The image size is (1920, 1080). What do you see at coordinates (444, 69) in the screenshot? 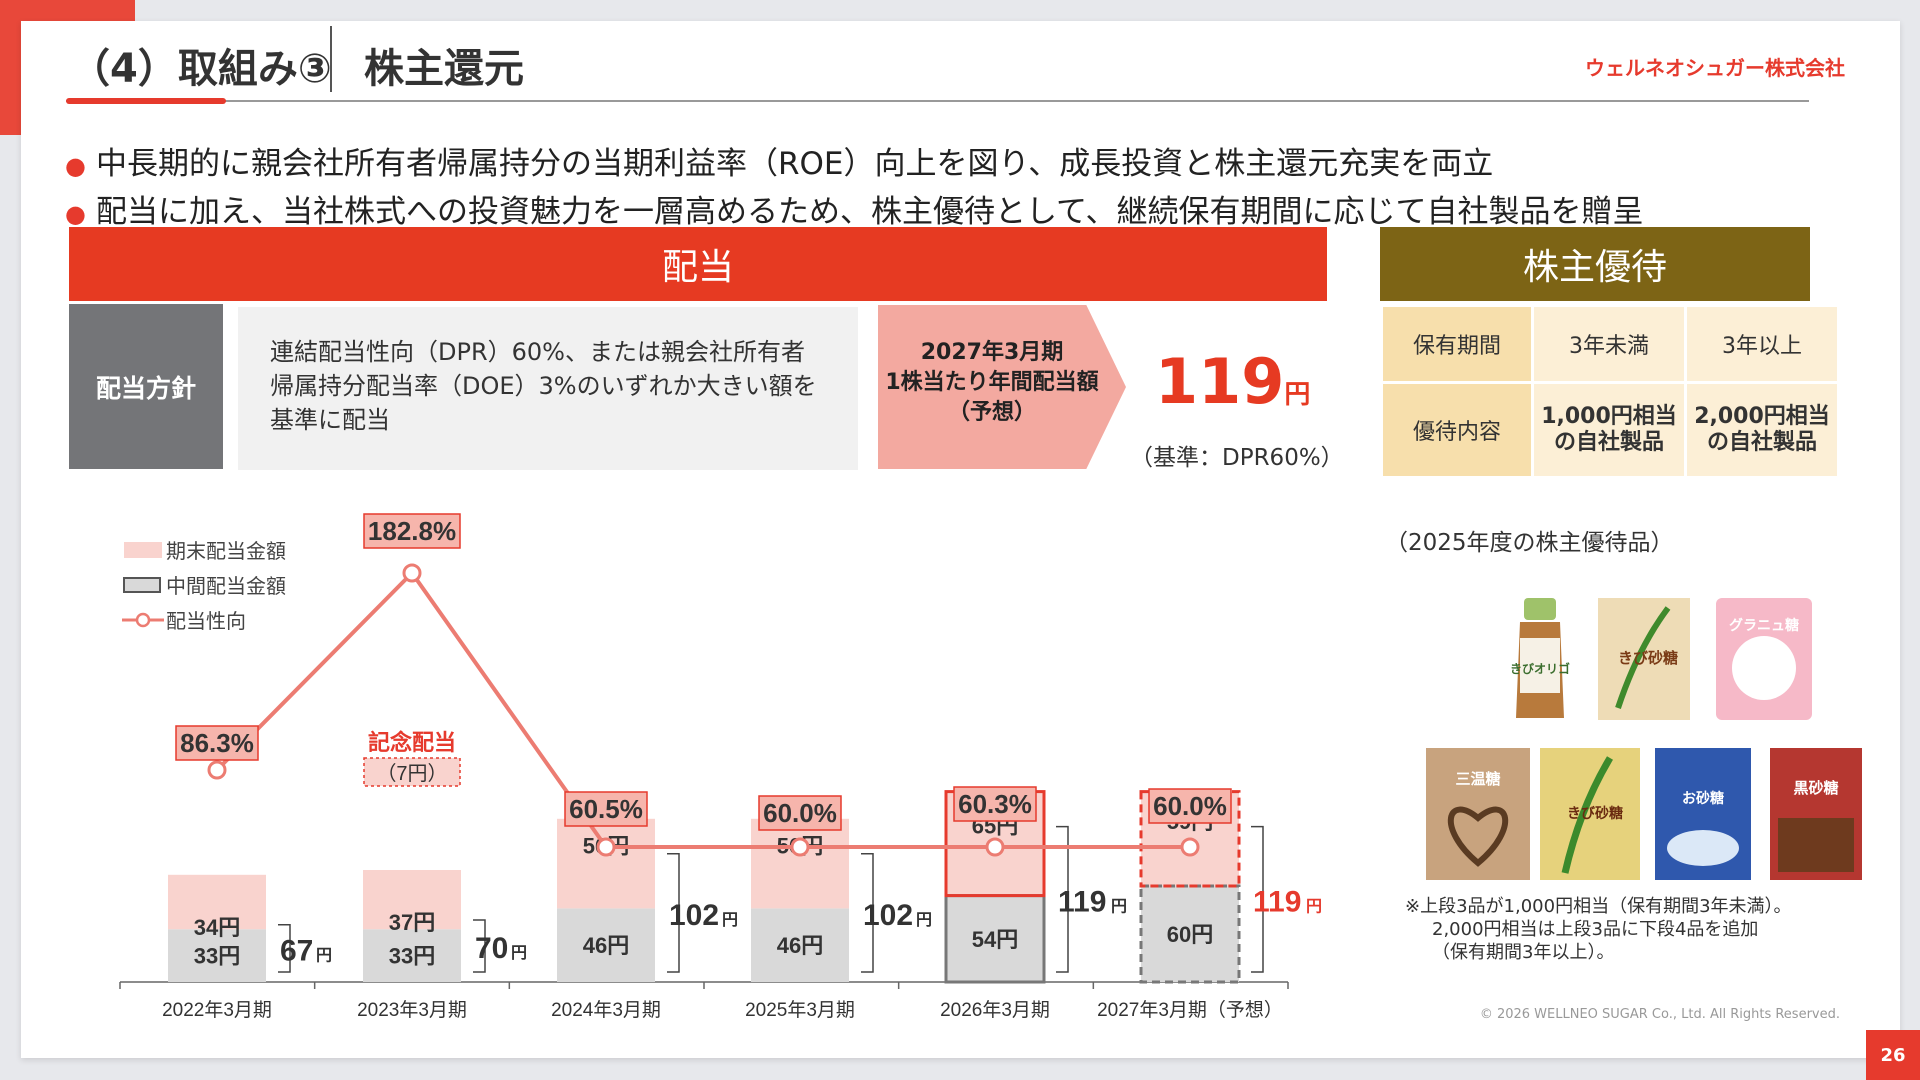
I see `page-subtitle: 株主還元` at bounding box center [444, 69].